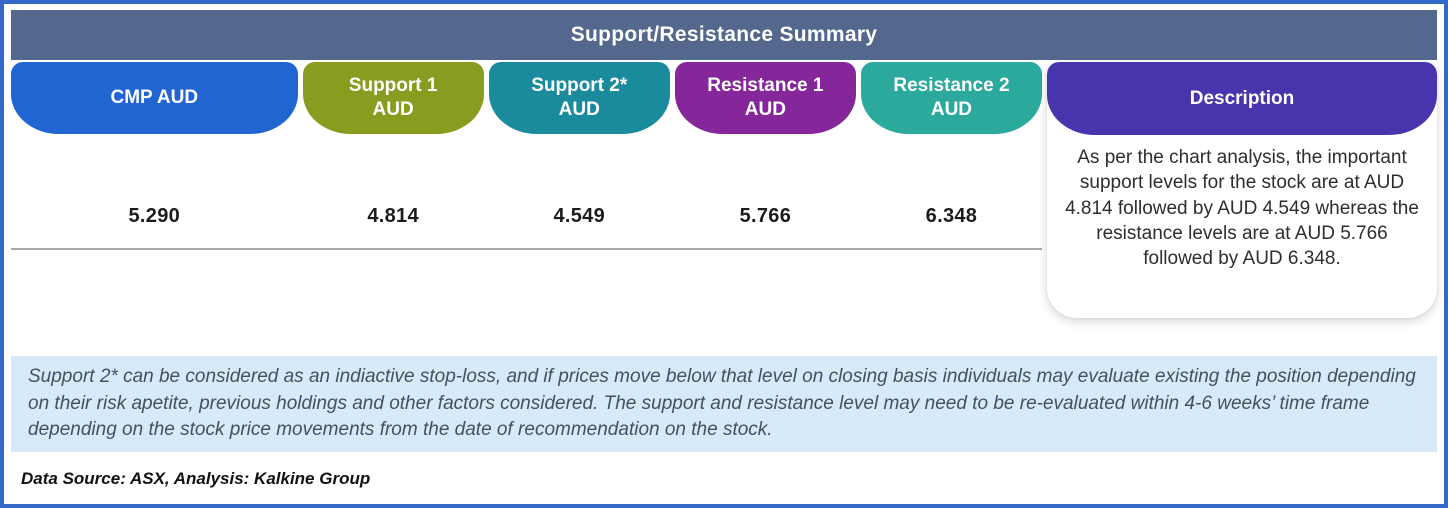  I want to click on page-title: Support/Resistance Summary, so click(724, 34).